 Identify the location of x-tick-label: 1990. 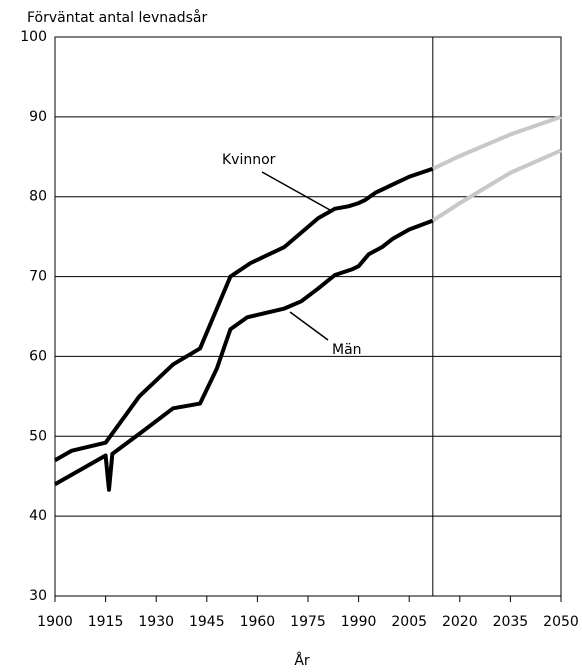
(359, 622).